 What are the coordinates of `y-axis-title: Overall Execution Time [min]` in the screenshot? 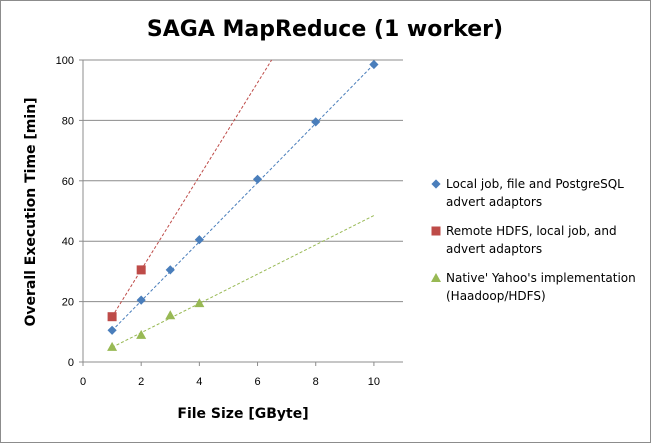 It's located at (31, 211).